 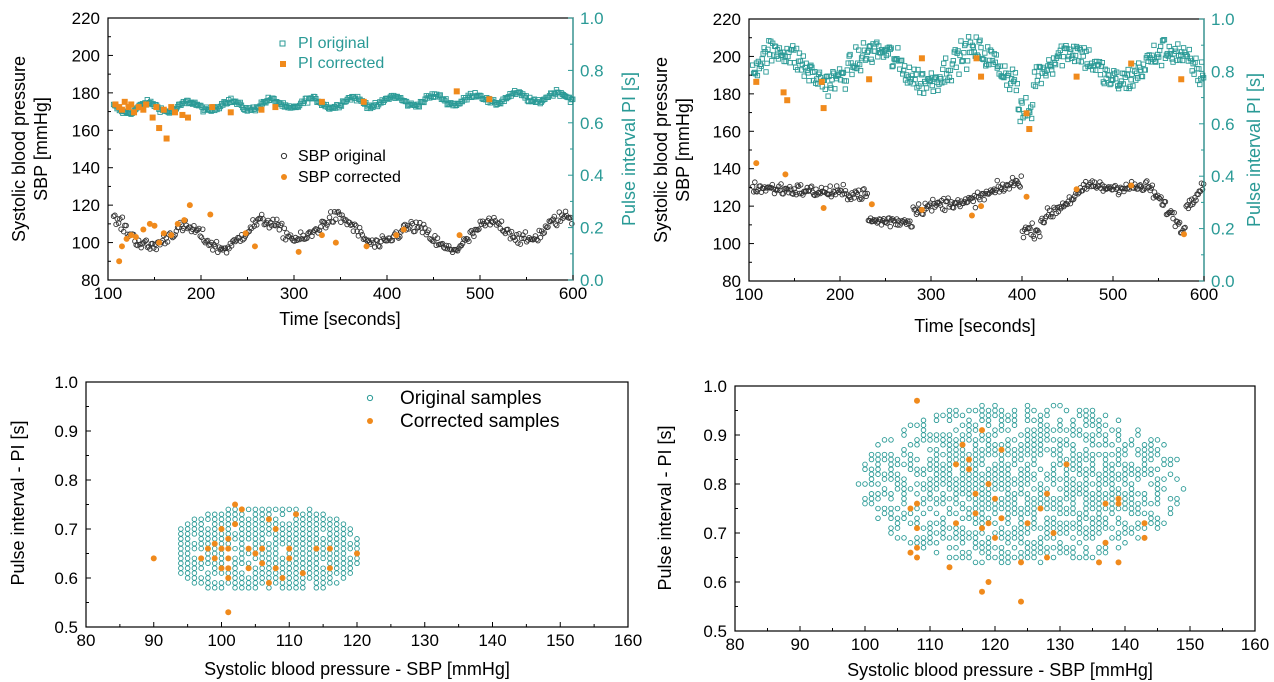 What do you see at coordinates (66, 480) in the screenshot?
I see `y-tick-label: 0.8` at bounding box center [66, 480].